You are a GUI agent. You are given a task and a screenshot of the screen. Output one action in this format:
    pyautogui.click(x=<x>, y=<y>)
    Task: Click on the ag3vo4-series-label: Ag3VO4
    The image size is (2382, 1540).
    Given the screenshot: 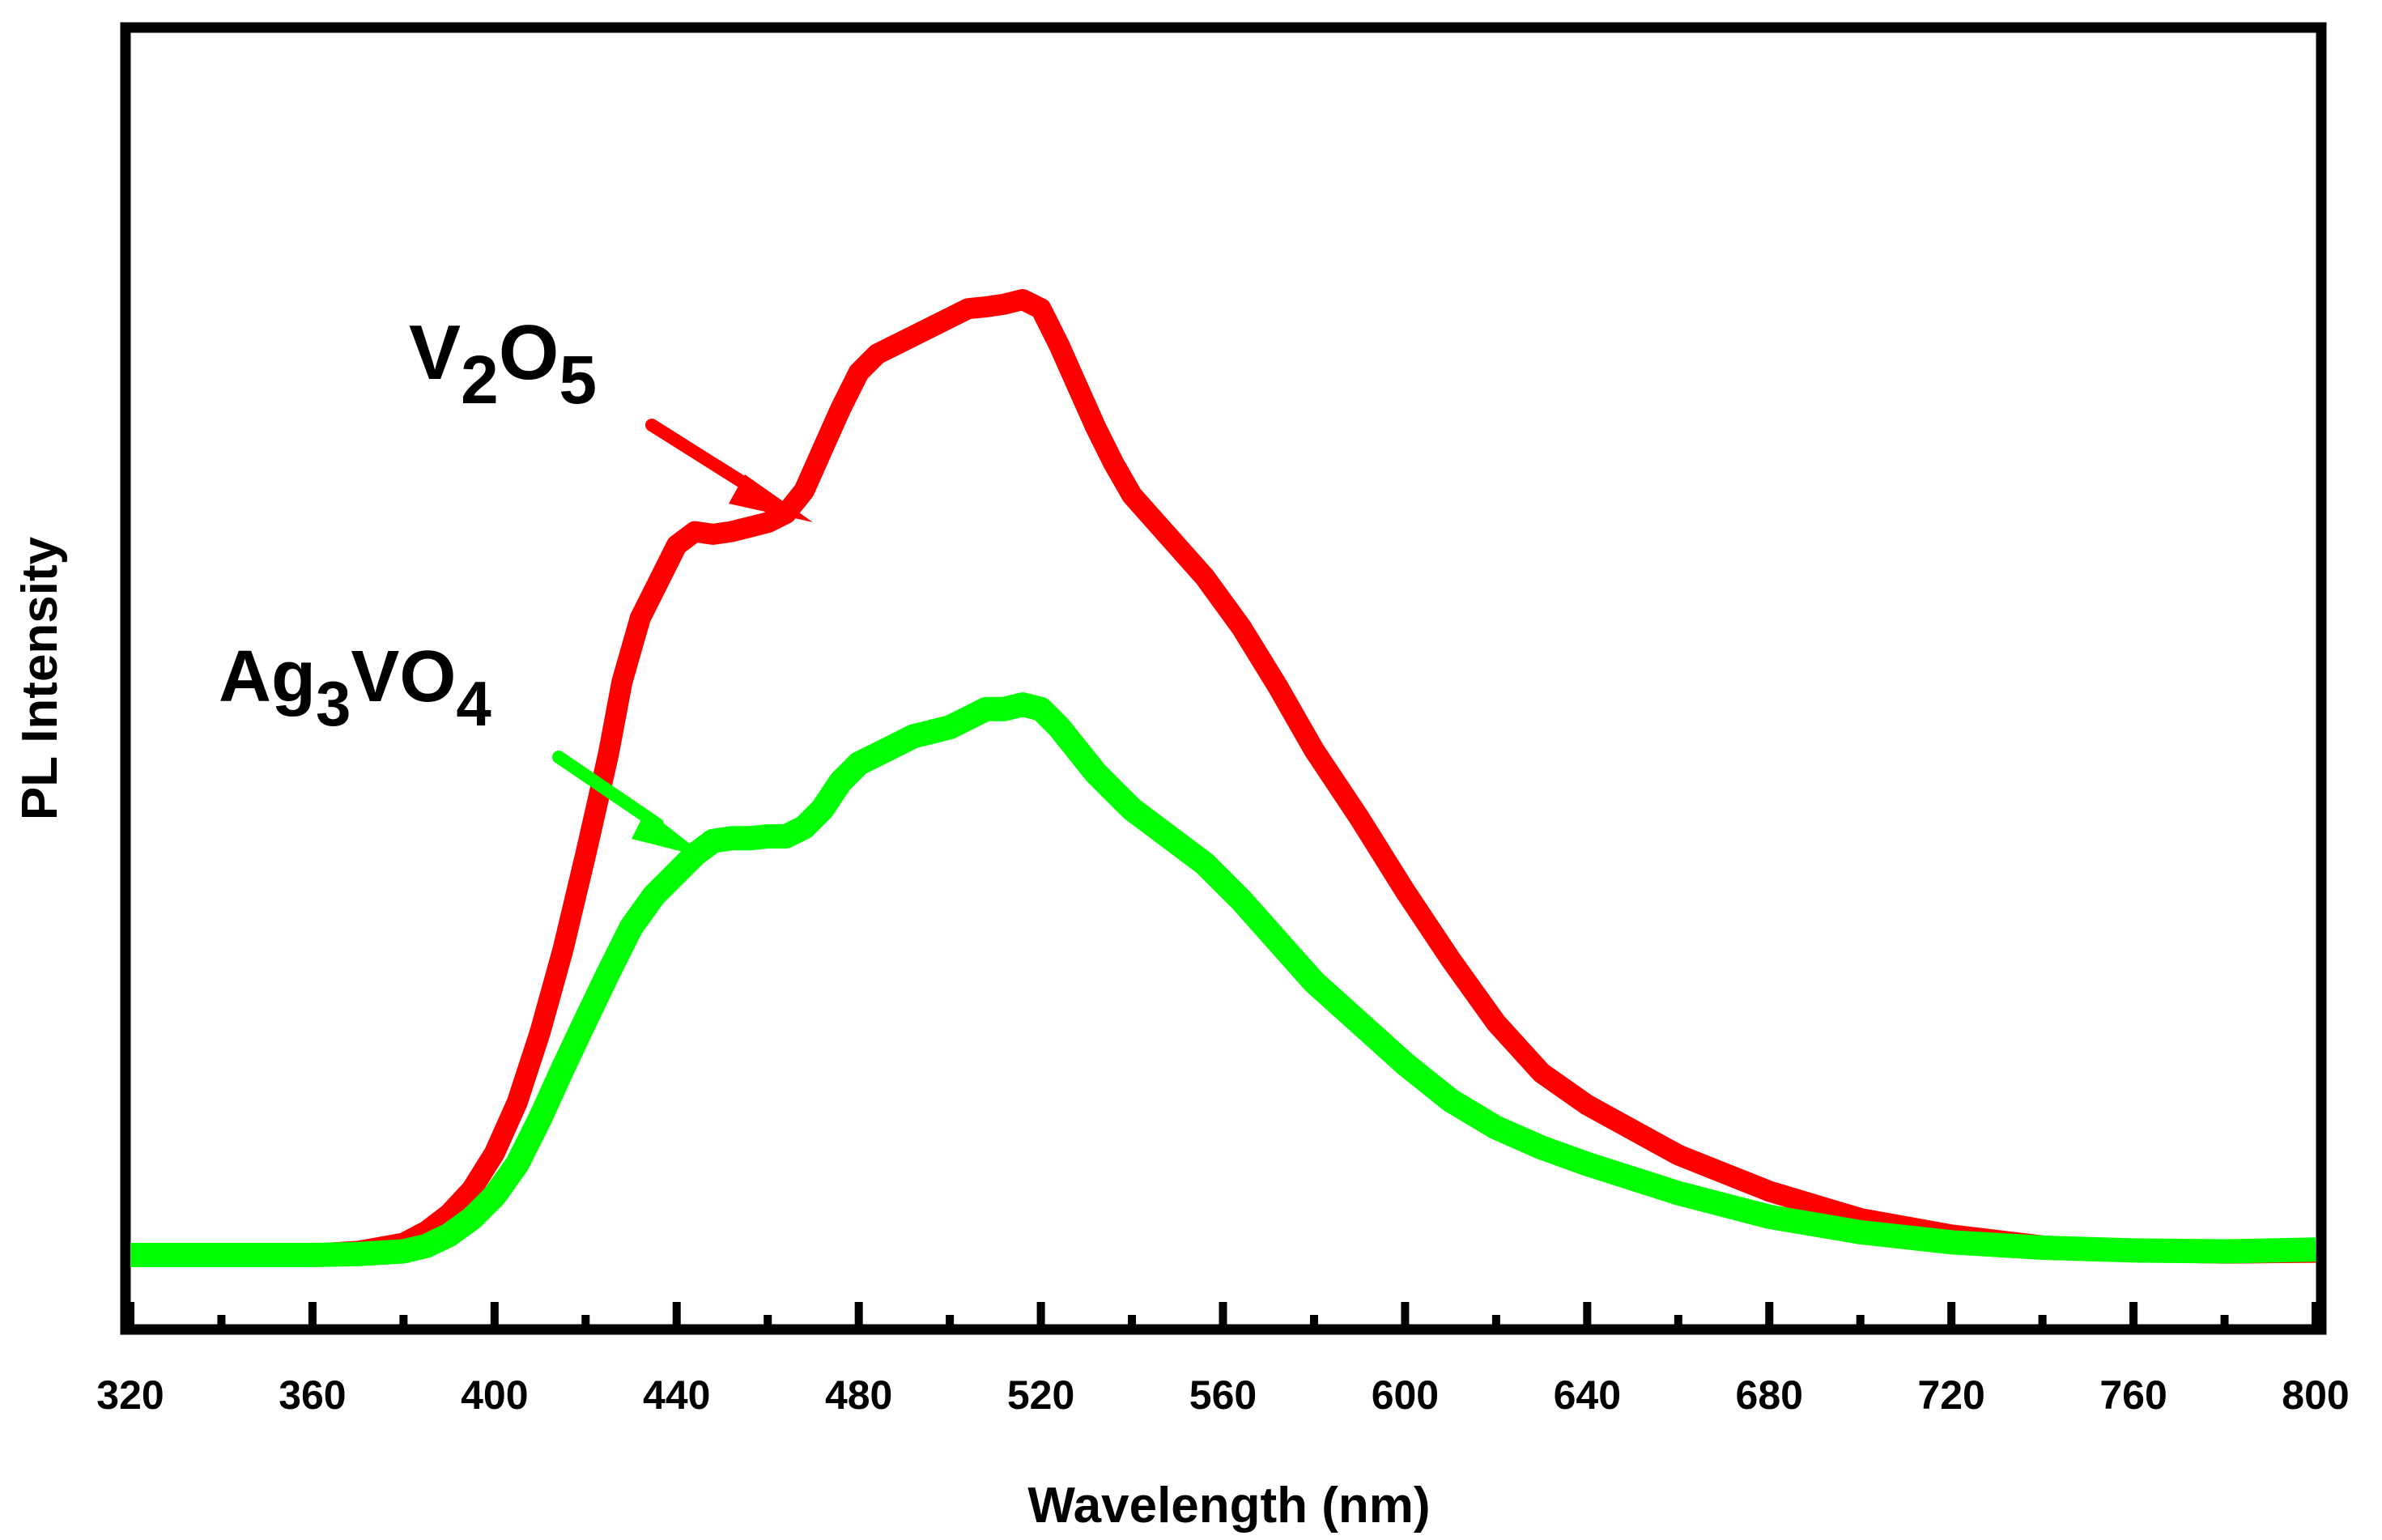 What is the action you would take?
    pyautogui.click(x=355, y=687)
    